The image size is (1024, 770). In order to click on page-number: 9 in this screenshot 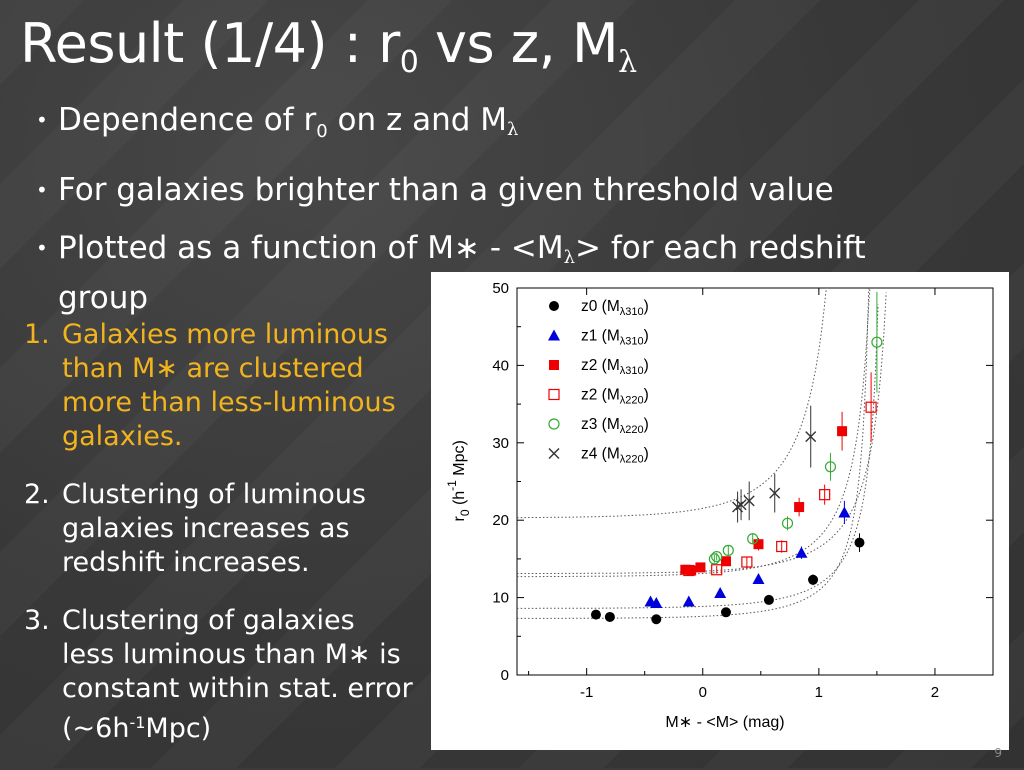, I will do `click(998, 753)`.